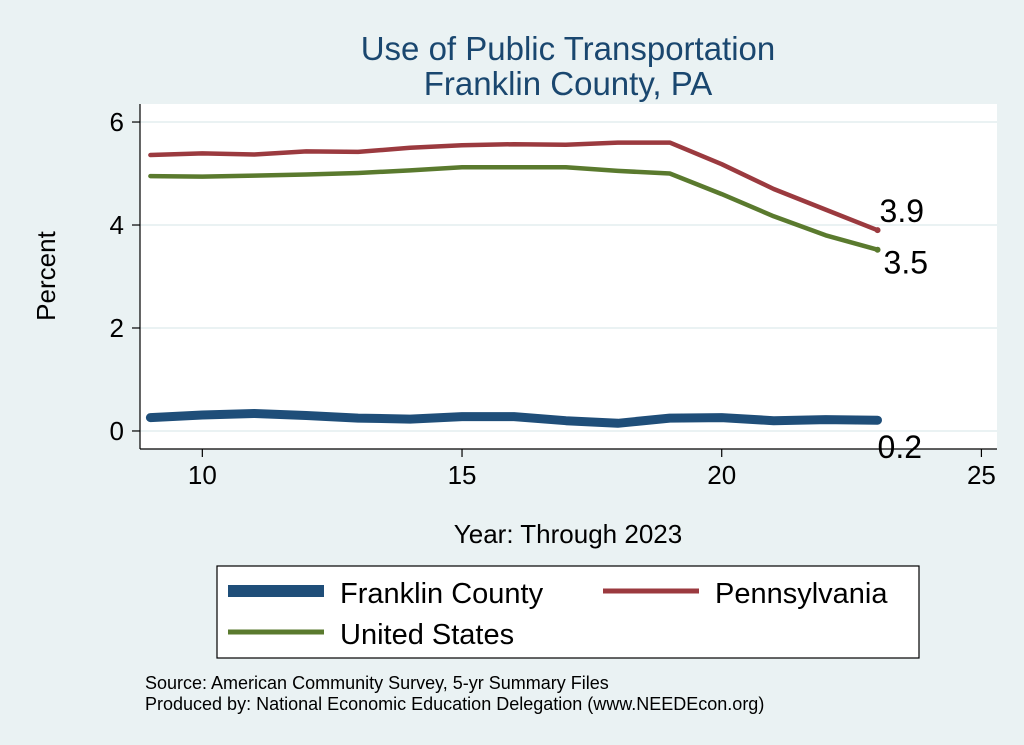 The height and width of the screenshot is (745, 1024). What do you see at coordinates (902, 211) in the screenshot?
I see `end-label-pennsylvania: 3.9` at bounding box center [902, 211].